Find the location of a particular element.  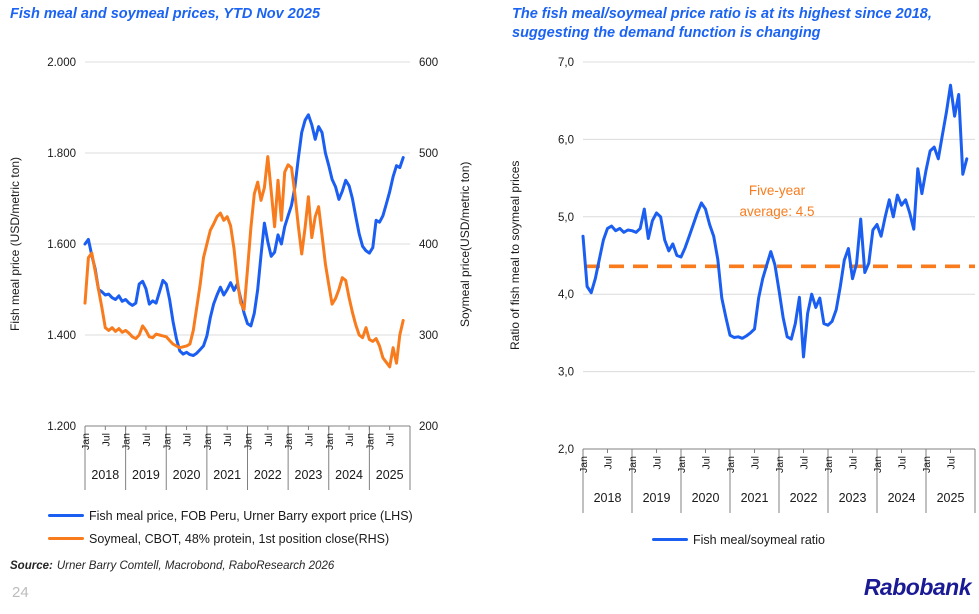

ratio-axis-title: Ratio of fish meal to soymeal prices is located at coordinates (515, 255).